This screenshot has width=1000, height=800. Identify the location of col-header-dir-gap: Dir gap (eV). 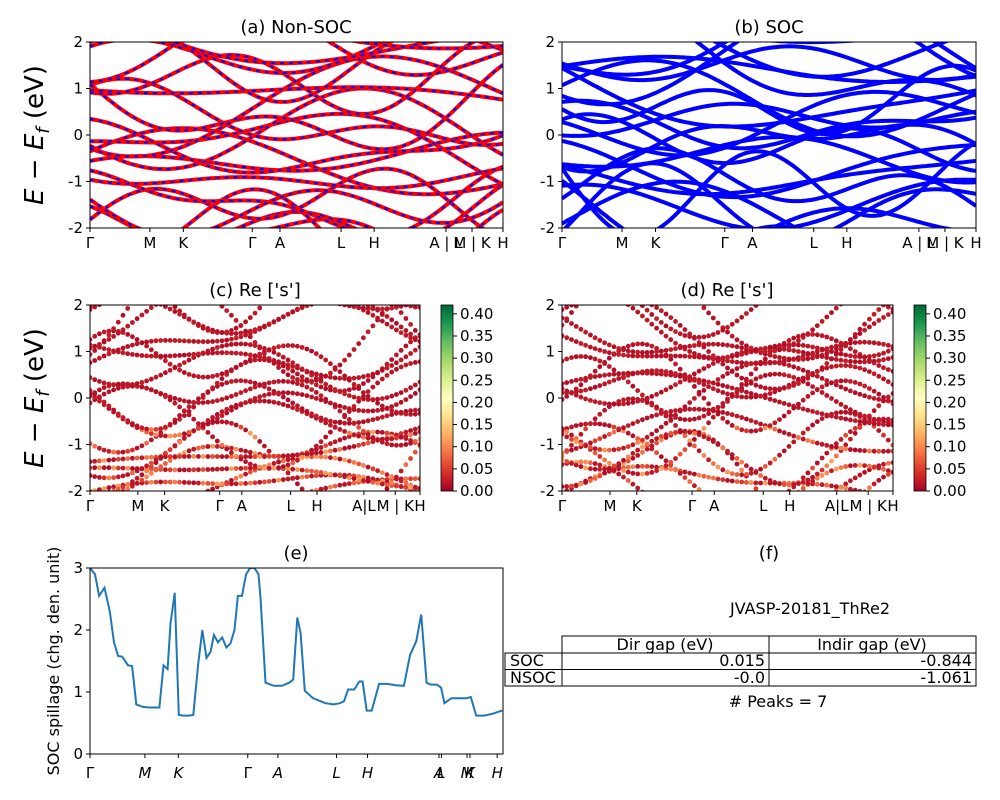
(665, 644).